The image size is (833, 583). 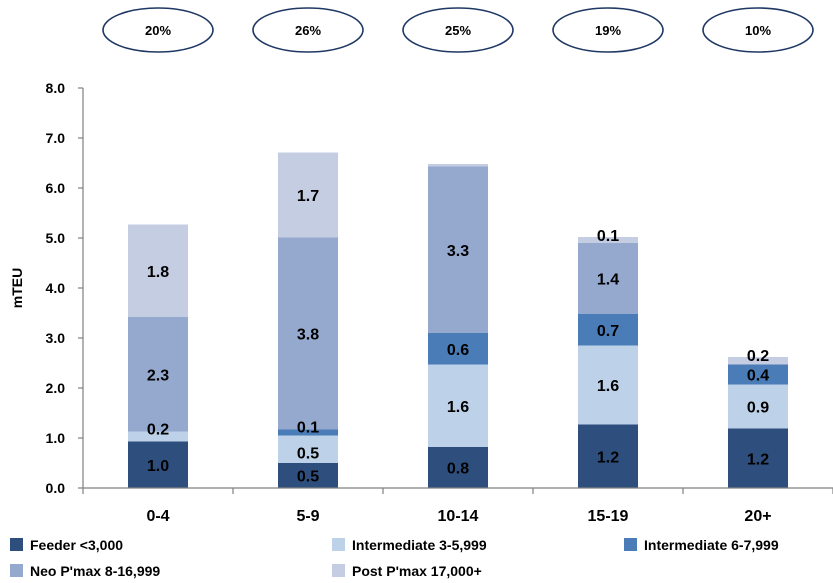 I want to click on x-tick-label: 20+, so click(x=757, y=516).